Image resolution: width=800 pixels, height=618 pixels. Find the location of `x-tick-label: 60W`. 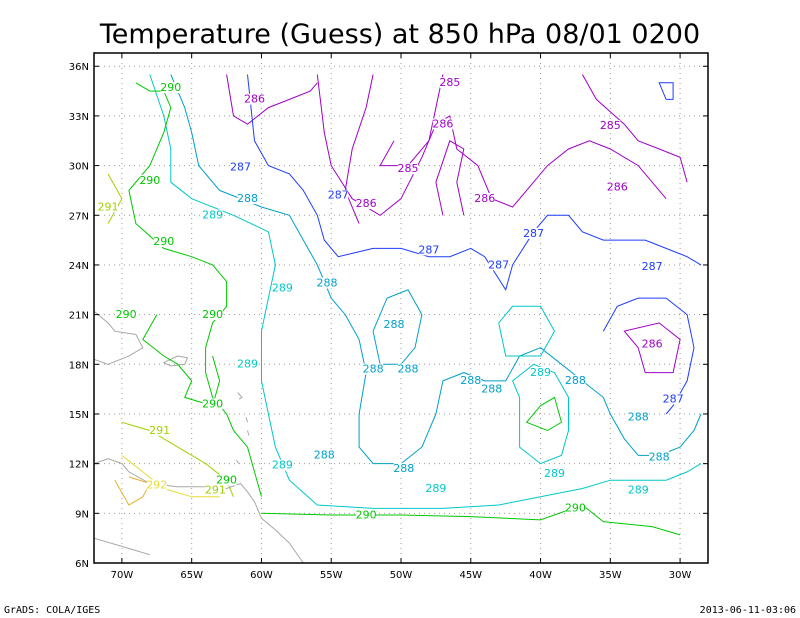

x-tick-label: 60W is located at coordinates (261, 575).